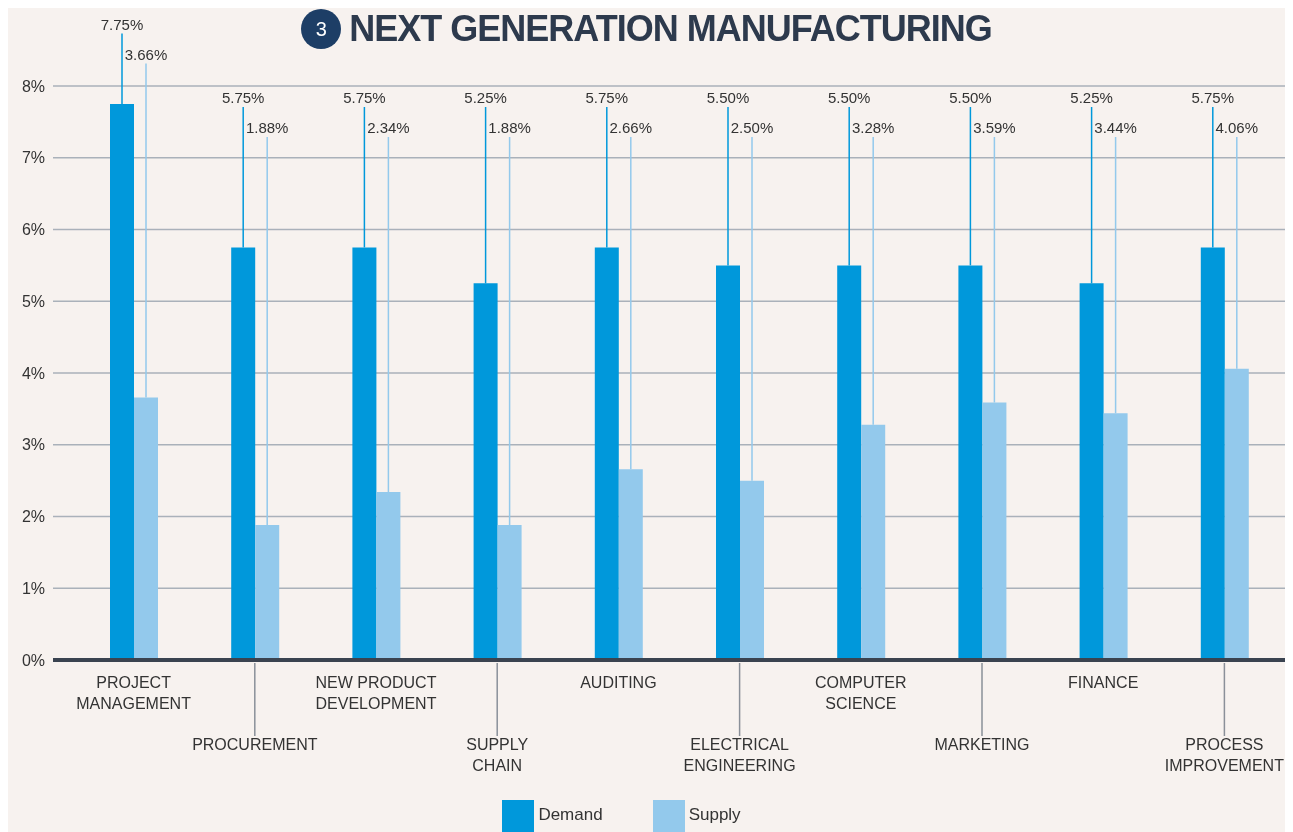 The height and width of the screenshot is (832, 1293). Describe the element at coordinates (33, 517) in the screenshot. I see `y-tick-label: 2%` at that location.